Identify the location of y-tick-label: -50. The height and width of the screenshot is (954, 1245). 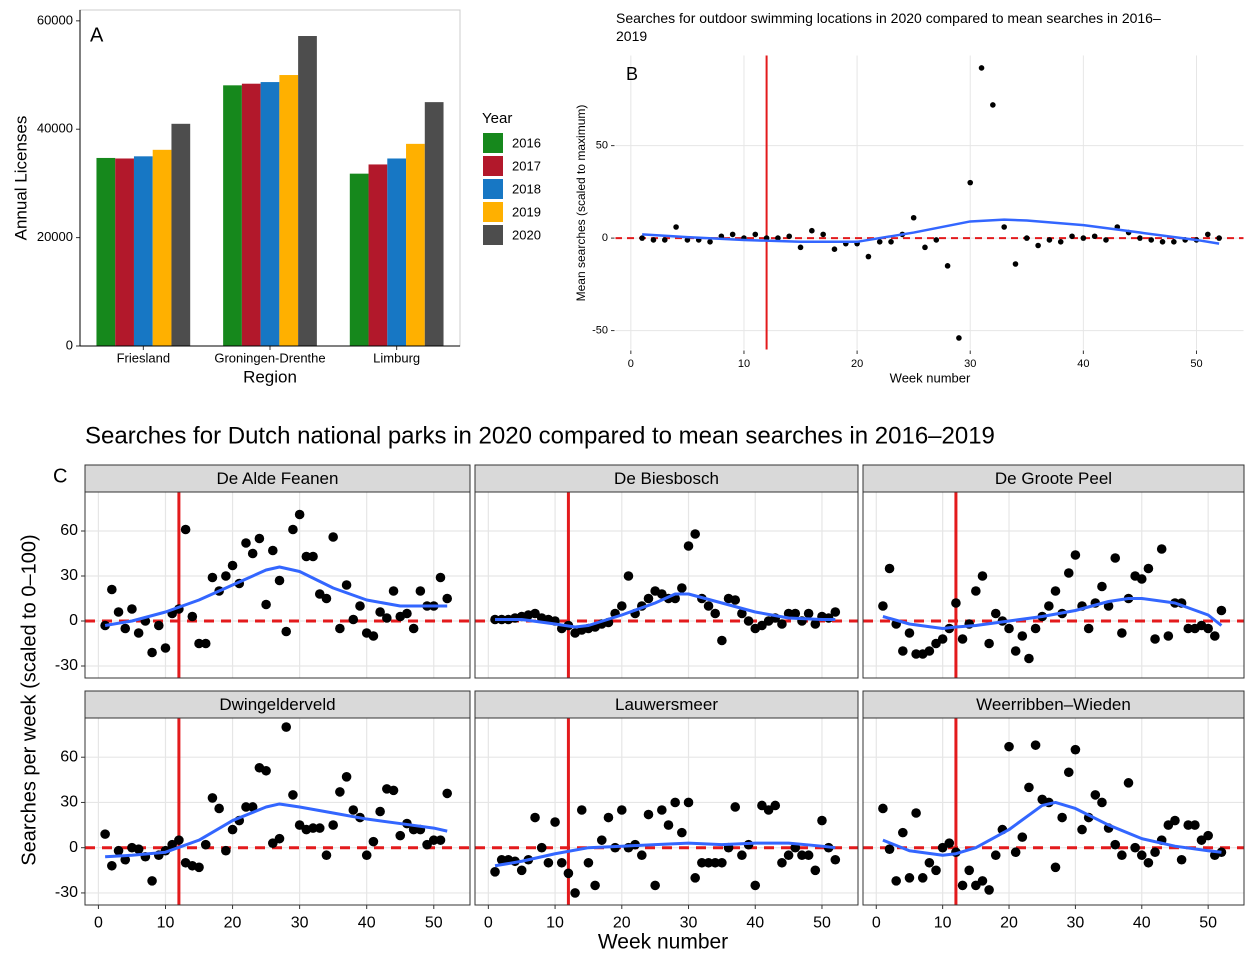
(600, 330).